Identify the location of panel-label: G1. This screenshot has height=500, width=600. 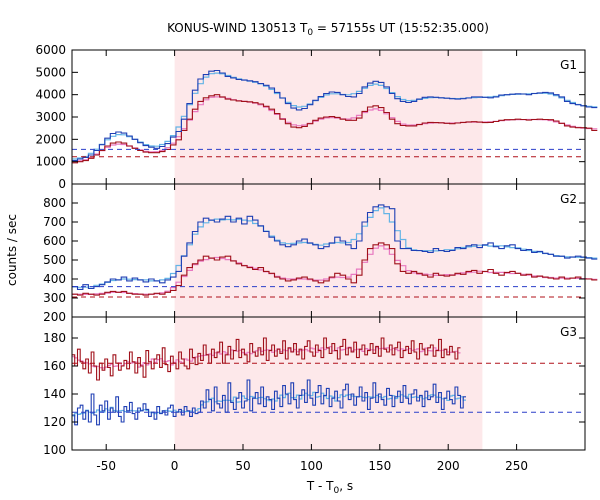
(568, 65).